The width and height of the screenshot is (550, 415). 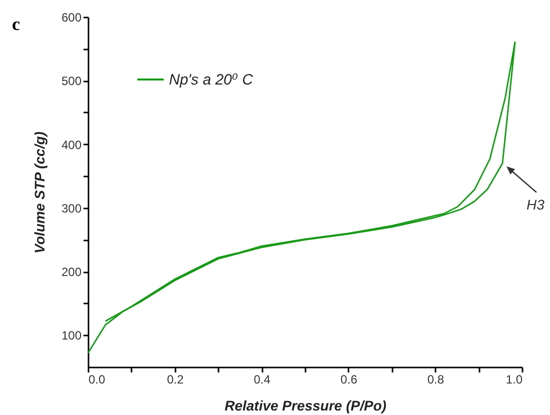 I want to click on y-tick-label: 500, so click(x=71, y=81).